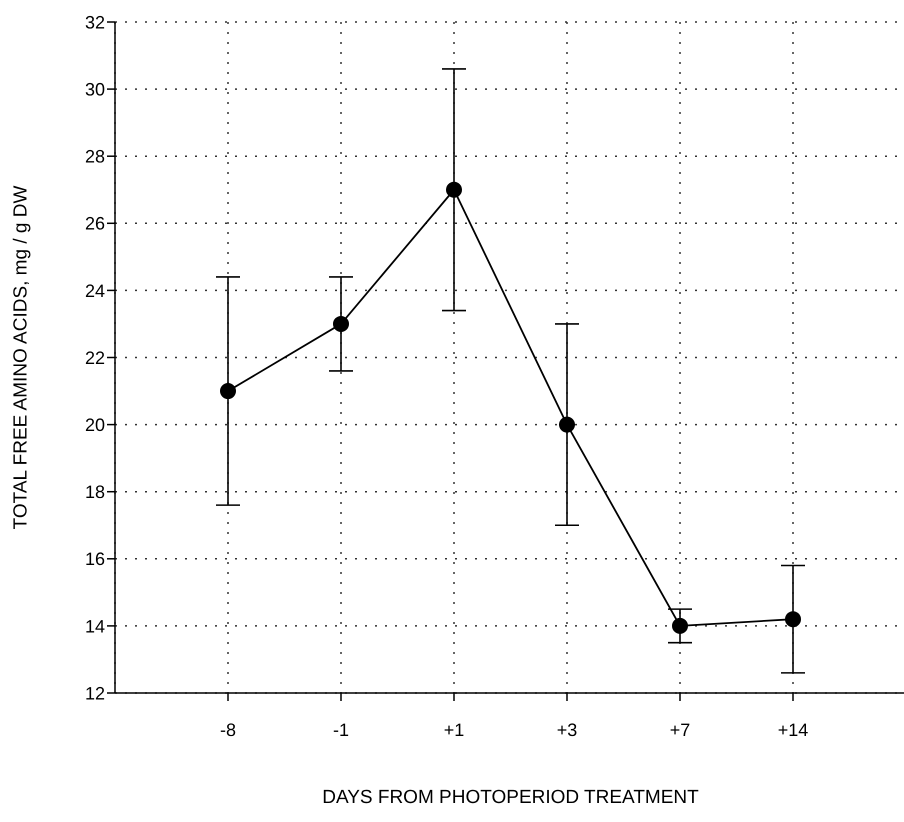 The image size is (904, 822). I want to click on y-tick-label: 28, so click(94, 156).